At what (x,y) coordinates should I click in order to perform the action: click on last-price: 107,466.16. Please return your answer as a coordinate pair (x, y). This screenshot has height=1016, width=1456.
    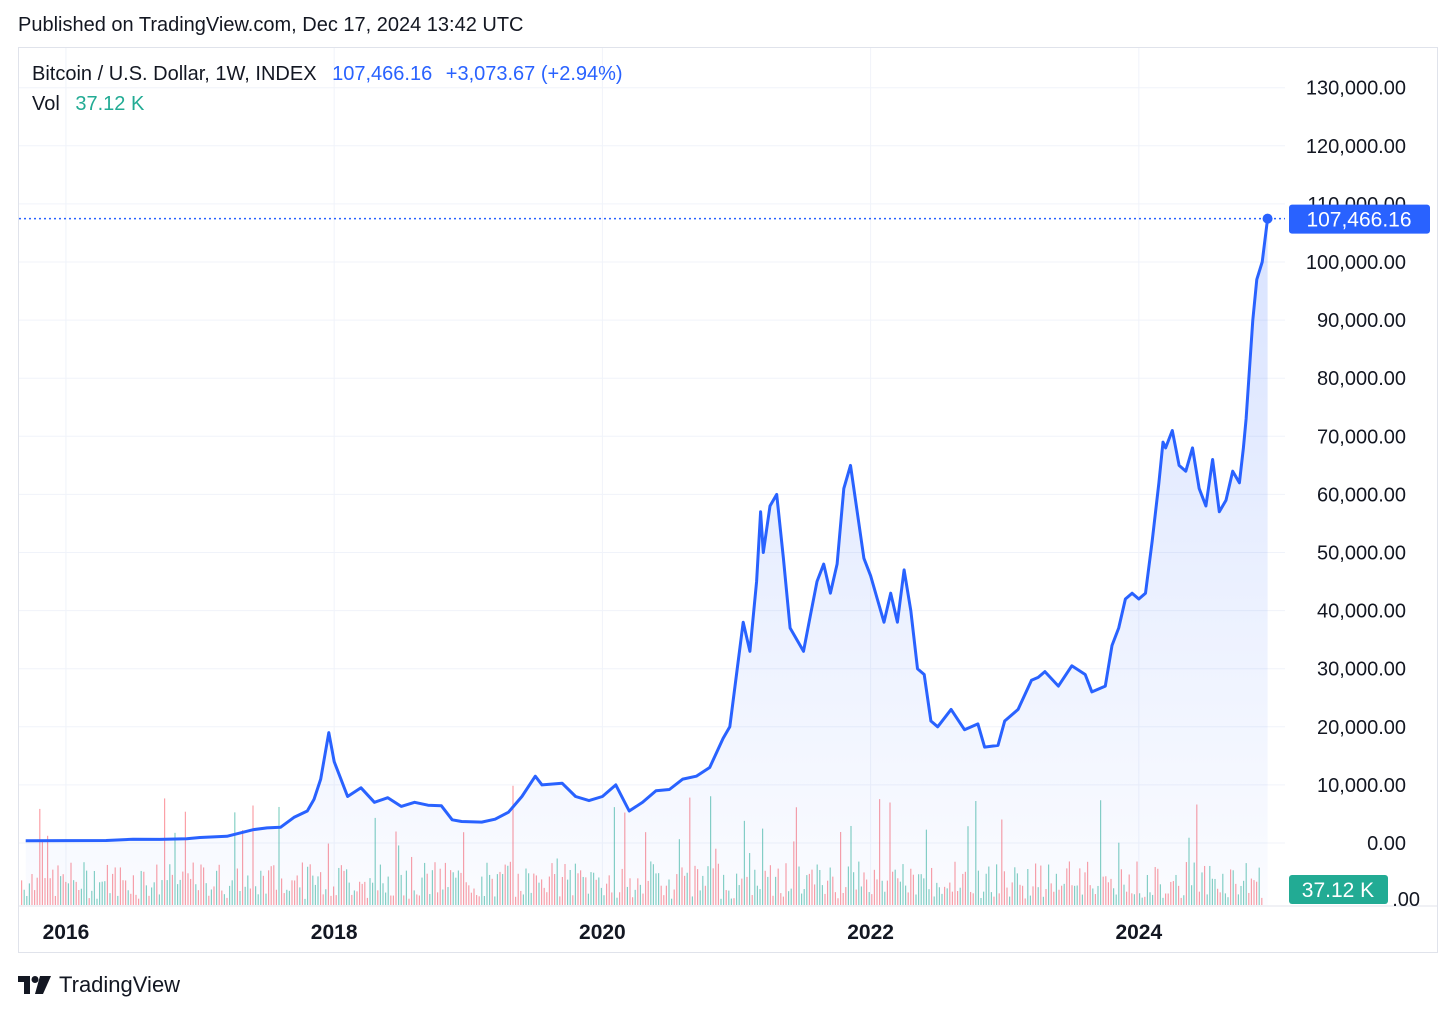
    Looking at the image, I should click on (382, 74).